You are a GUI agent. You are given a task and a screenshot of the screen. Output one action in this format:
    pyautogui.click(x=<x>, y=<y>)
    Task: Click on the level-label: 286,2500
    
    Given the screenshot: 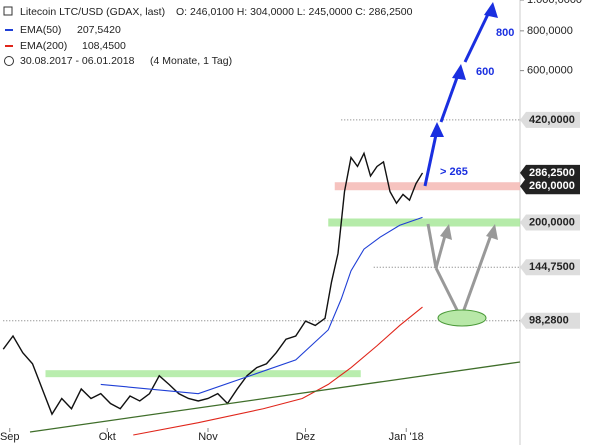 What is the action you would take?
    pyautogui.click(x=552, y=173)
    